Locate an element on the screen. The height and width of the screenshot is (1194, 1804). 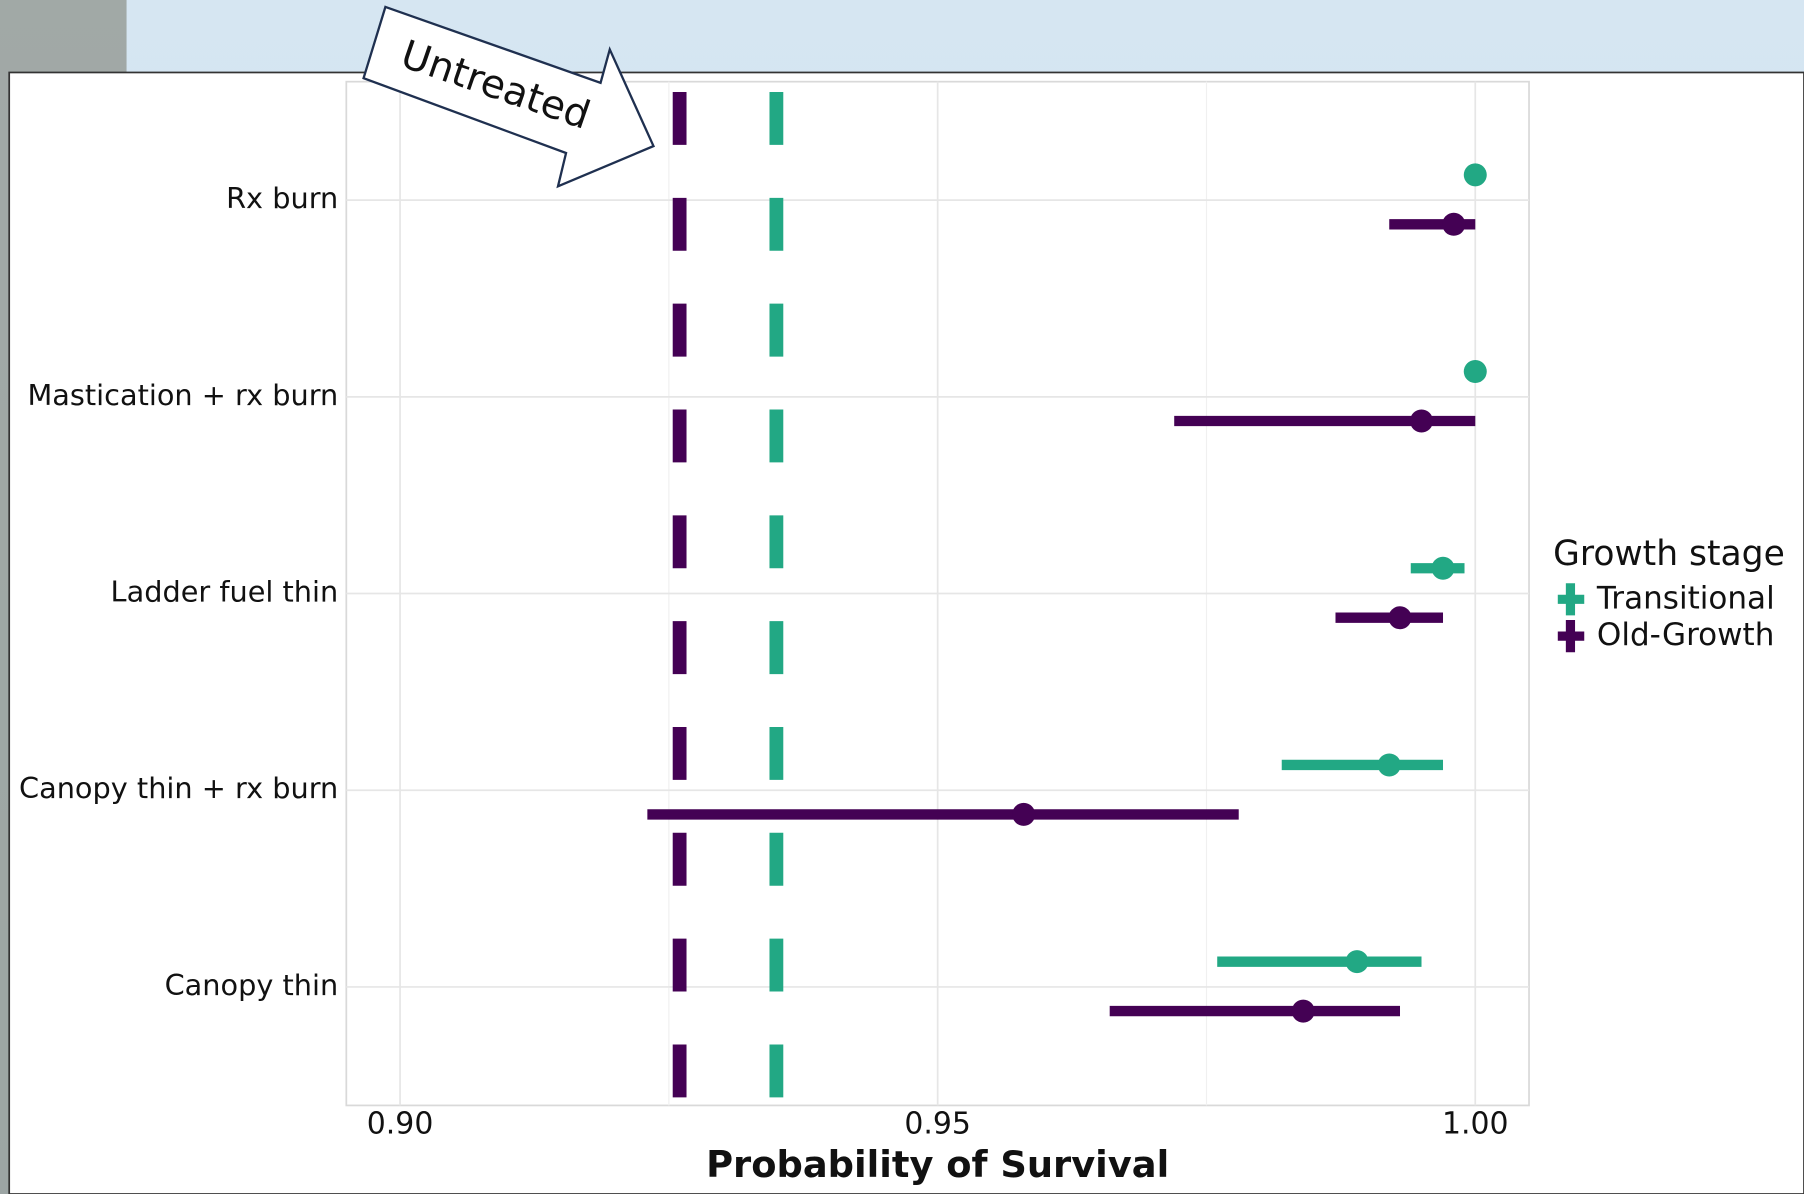
x-tick-label: 1.00 is located at coordinates (1475, 1123).